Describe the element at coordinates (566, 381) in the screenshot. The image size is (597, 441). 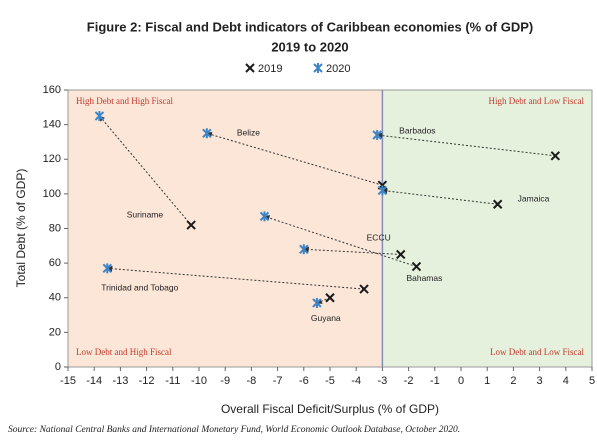
I see `x-tick-label: 4` at that location.